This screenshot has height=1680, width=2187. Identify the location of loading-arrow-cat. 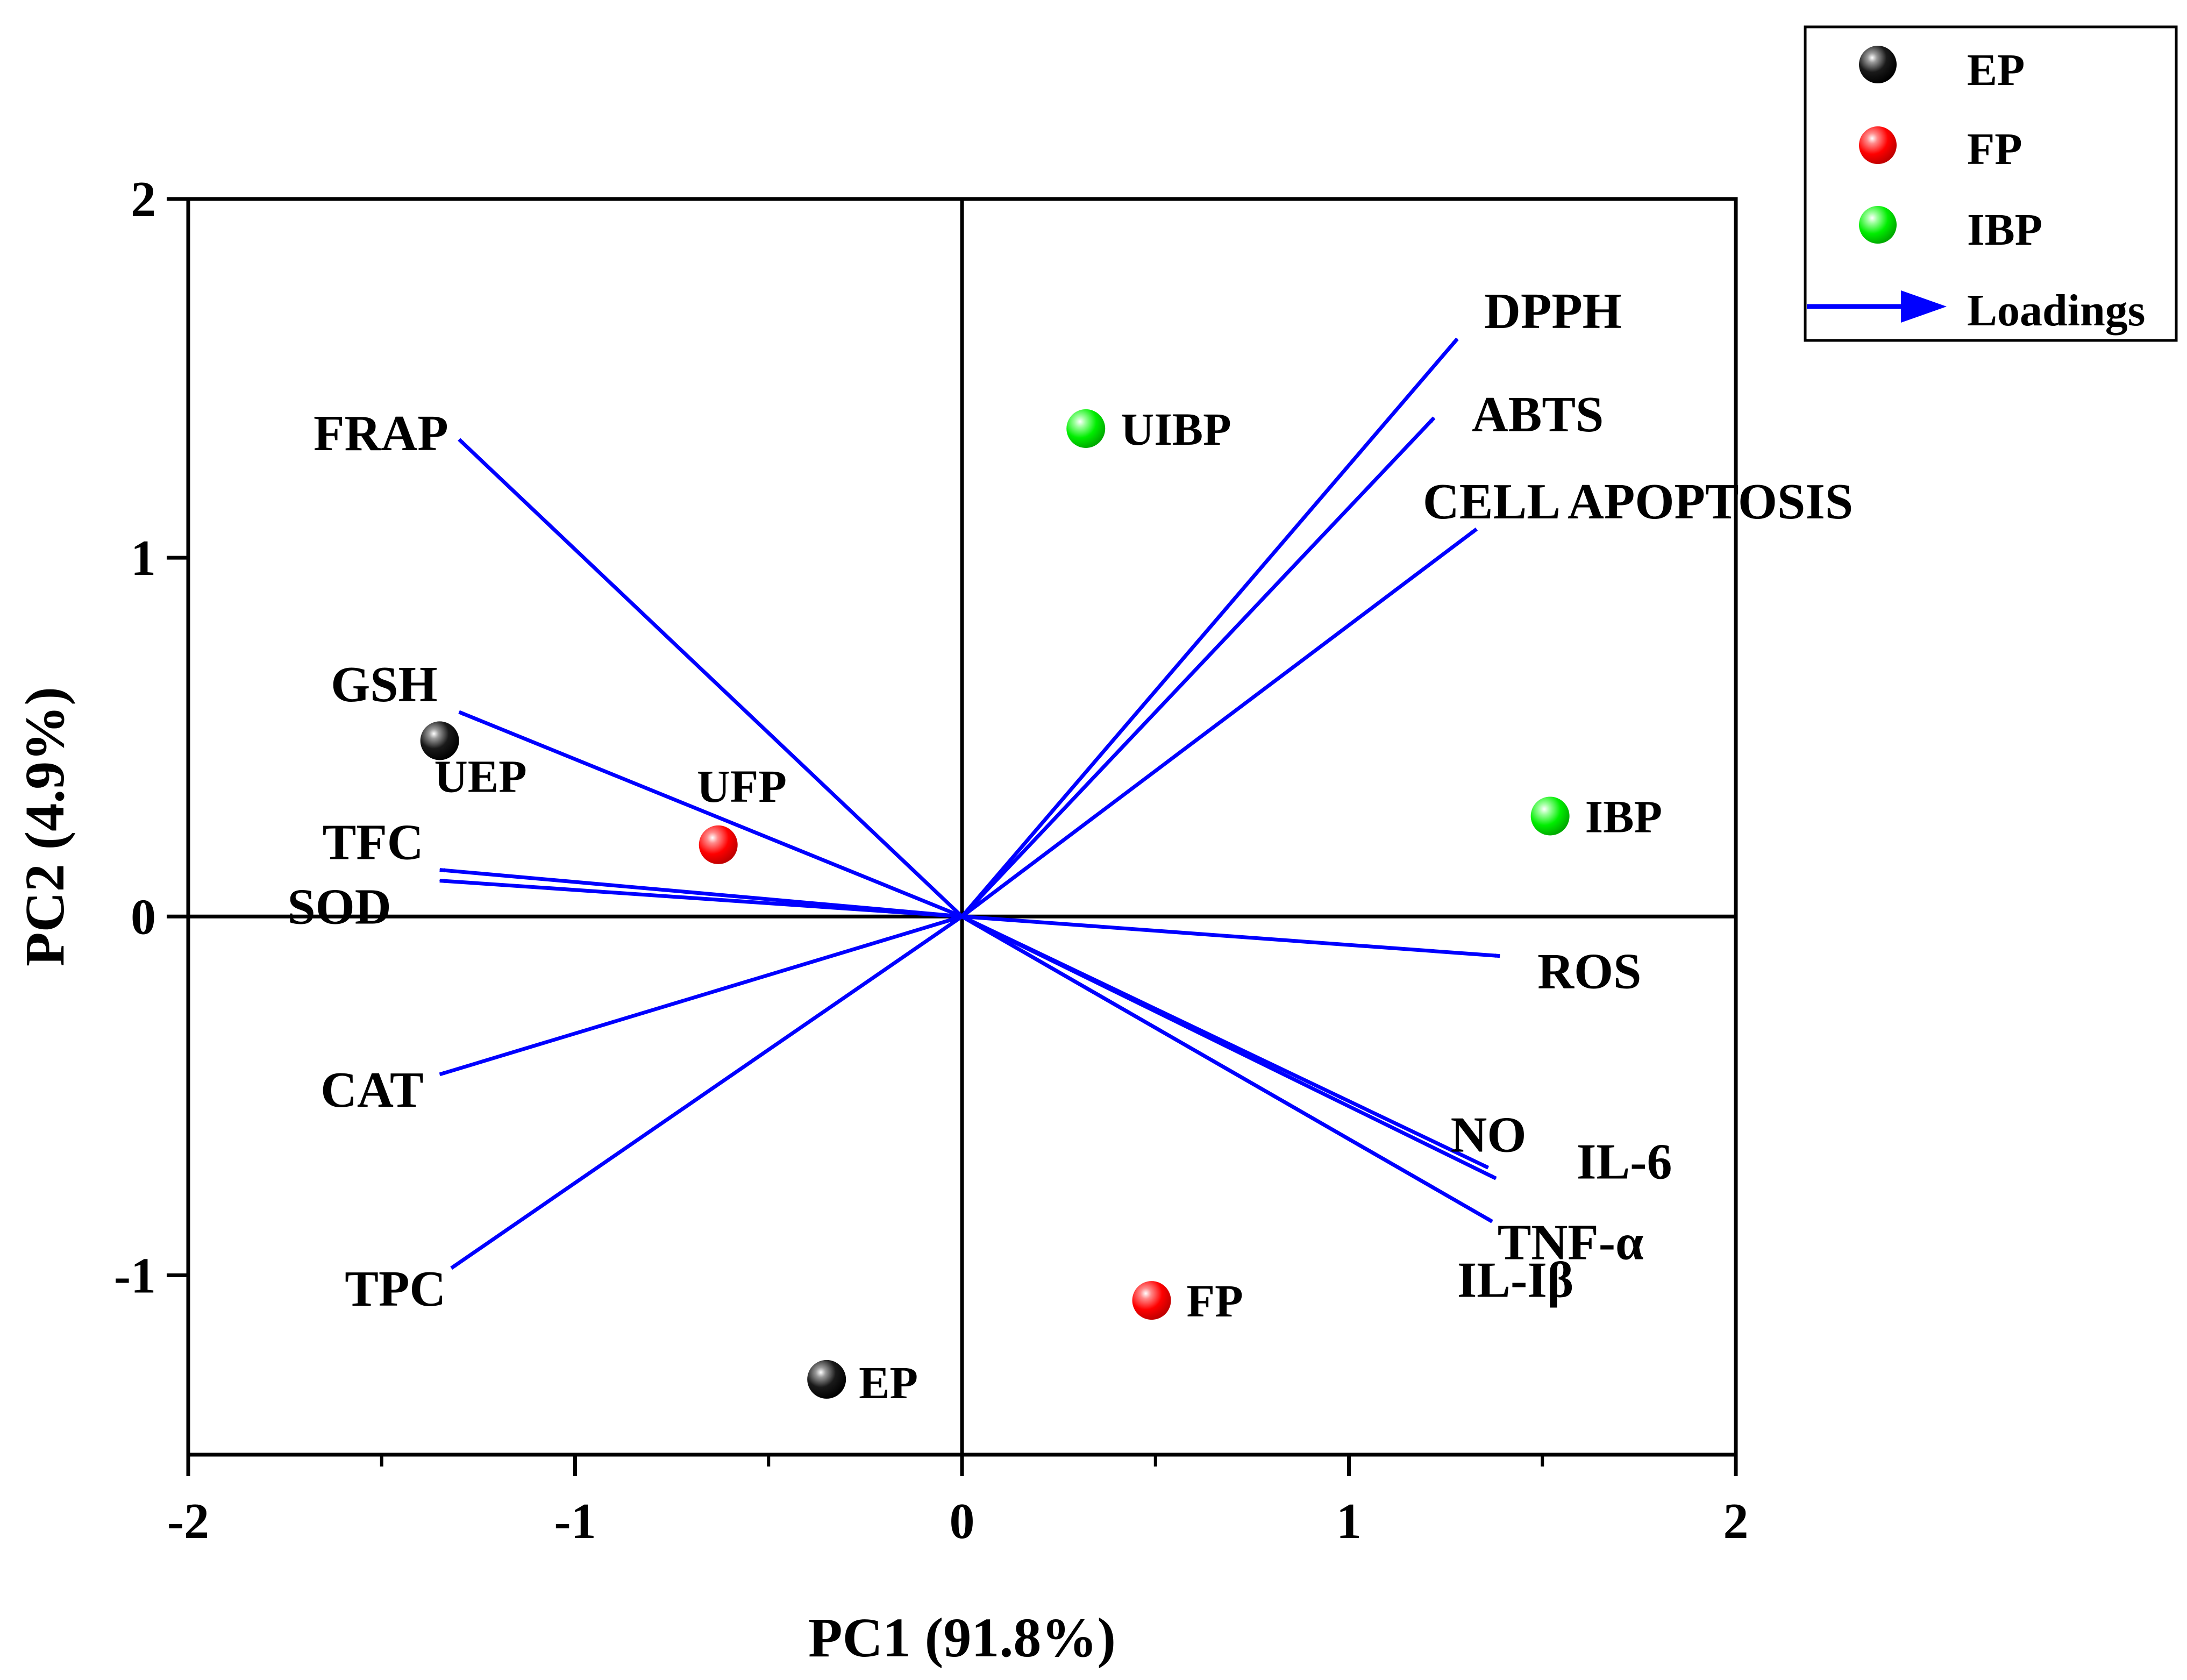
(701, 995).